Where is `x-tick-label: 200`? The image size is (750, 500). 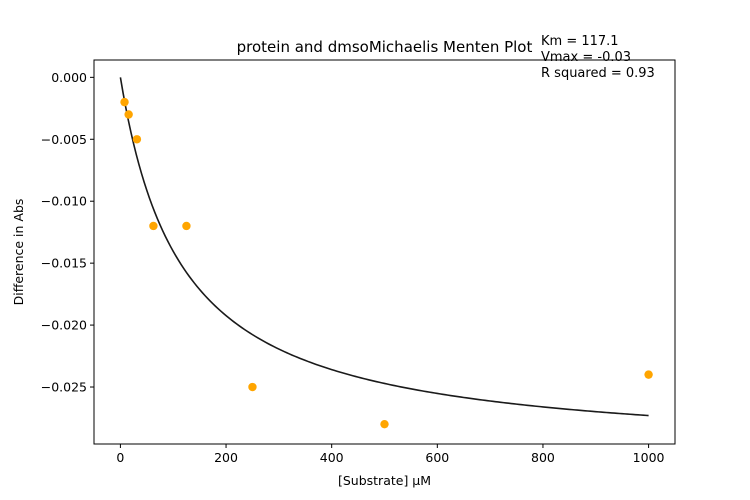
x-tick-label: 200 is located at coordinates (226, 457).